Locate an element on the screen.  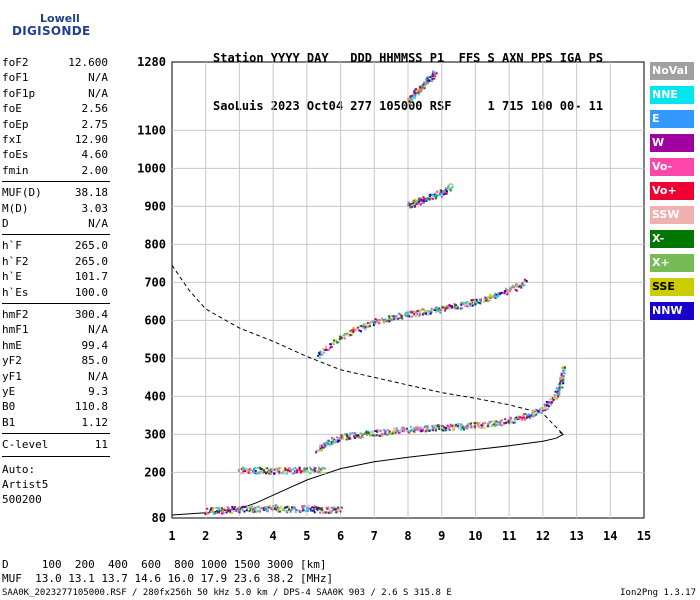
auto-line2: Artist5 is located at coordinates (25, 484).